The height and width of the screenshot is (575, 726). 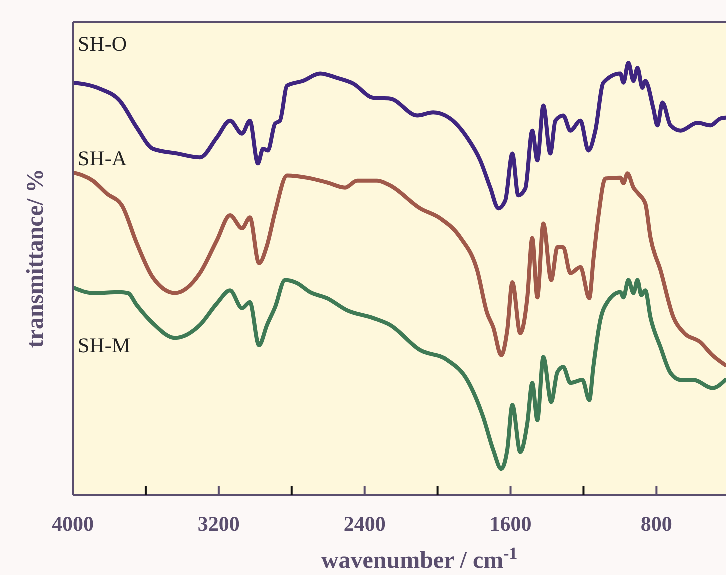 What do you see at coordinates (103, 44) in the screenshot?
I see `series-label: SH-O` at bounding box center [103, 44].